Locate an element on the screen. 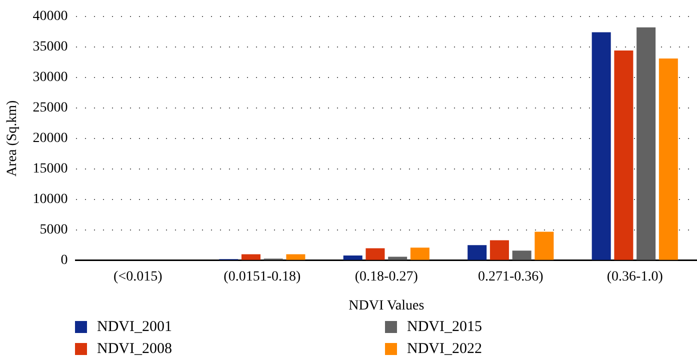 The image size is (697, 362). y-tick-label: 0 is located at coordinates (64, 260).